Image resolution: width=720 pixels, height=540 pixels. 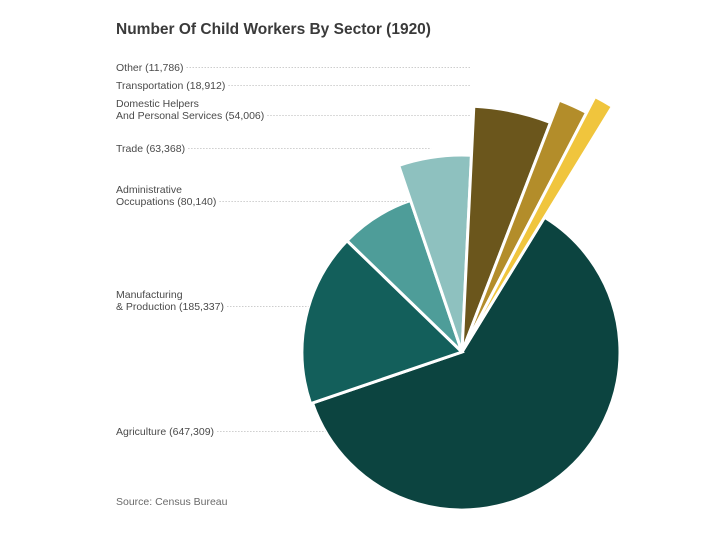 What do you see at coordinates (273, 29) in the screenshot?
I see `chart-title: Number Of Child Workers By Sector (1920)` at bounding box center [273, 29].